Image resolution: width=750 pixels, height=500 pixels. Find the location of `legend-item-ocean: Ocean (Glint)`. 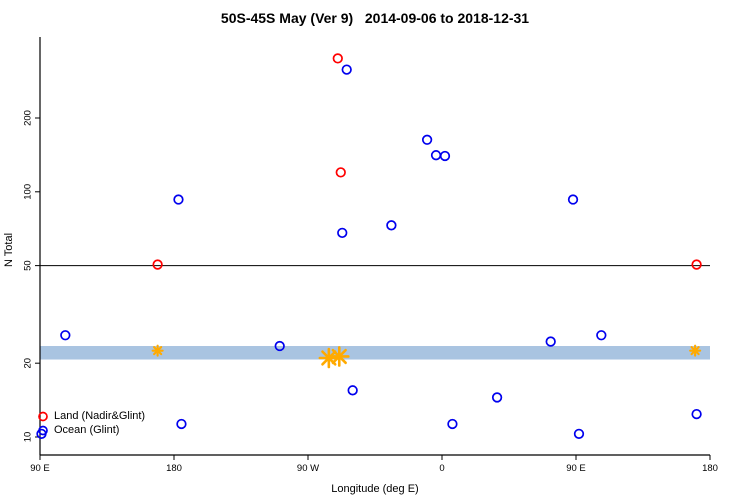

legend-item-ocean: Ocean (Glint) is located at coordinates (90, 430).